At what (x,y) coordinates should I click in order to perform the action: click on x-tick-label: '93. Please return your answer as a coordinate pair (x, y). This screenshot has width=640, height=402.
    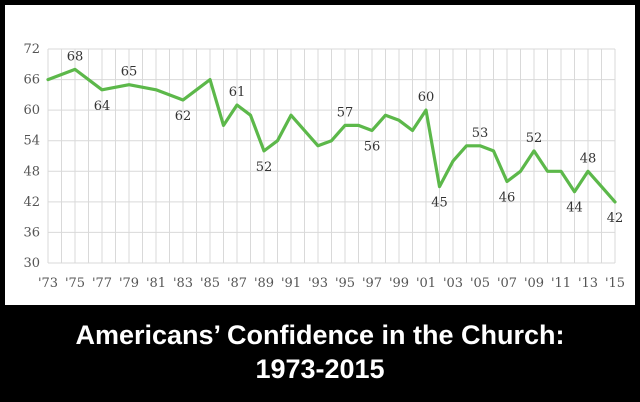
    Looking at the image, I should click on (318, 283).